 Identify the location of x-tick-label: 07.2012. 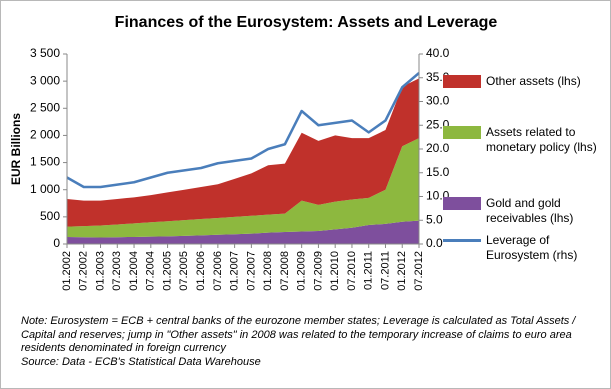
(419, 271).